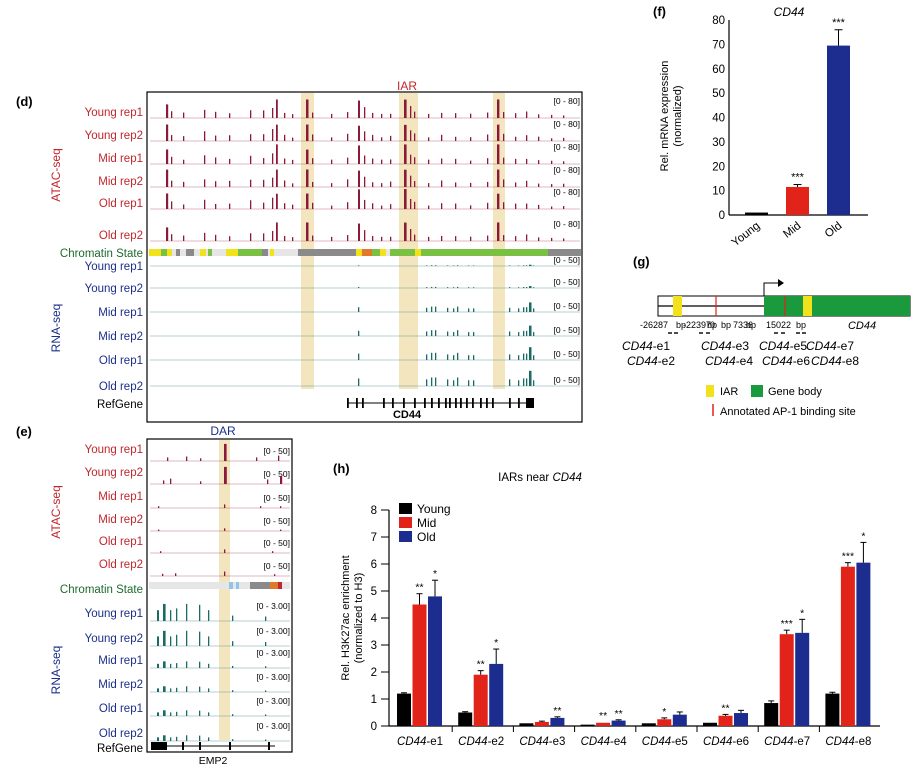  What do you see at coordinates (480, 700) in the screenshot?
I see `panel-h-bar-cd44-e2-mid` at bounding box center [480, 700].